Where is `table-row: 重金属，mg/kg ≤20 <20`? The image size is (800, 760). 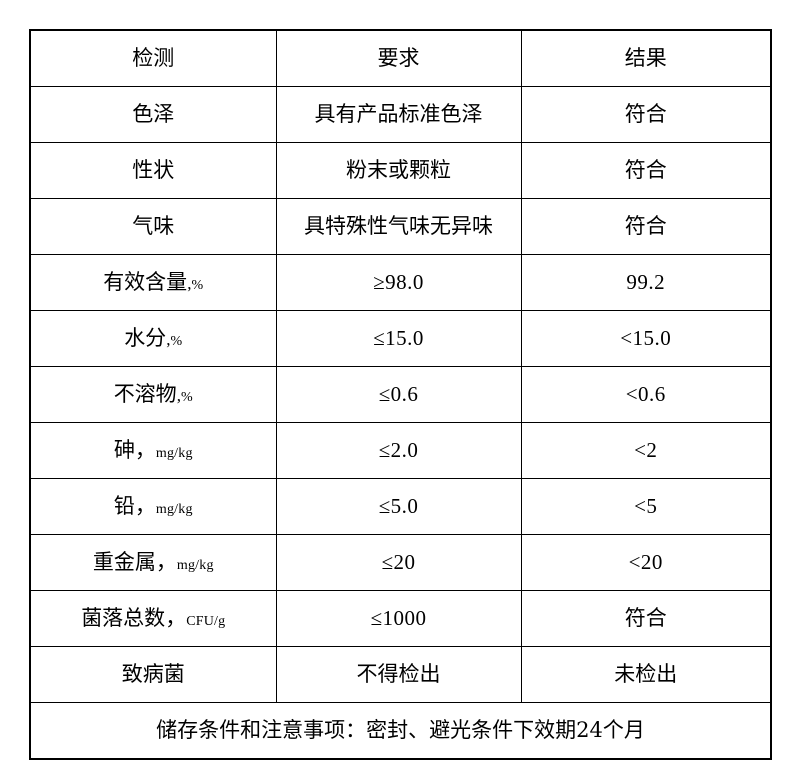 table-row: 重金属，mg/kg ≤20 <20 is located at coordinates (400, 562).